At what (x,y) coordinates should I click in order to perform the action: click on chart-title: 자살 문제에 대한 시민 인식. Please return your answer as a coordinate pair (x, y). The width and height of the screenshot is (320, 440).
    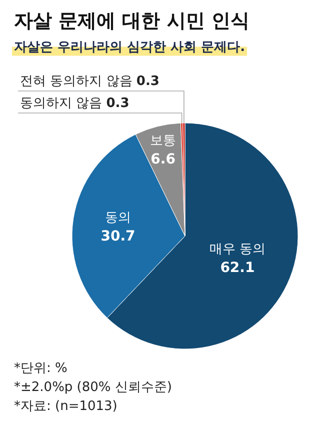
    Looking at the image, I should click on (132, 21).